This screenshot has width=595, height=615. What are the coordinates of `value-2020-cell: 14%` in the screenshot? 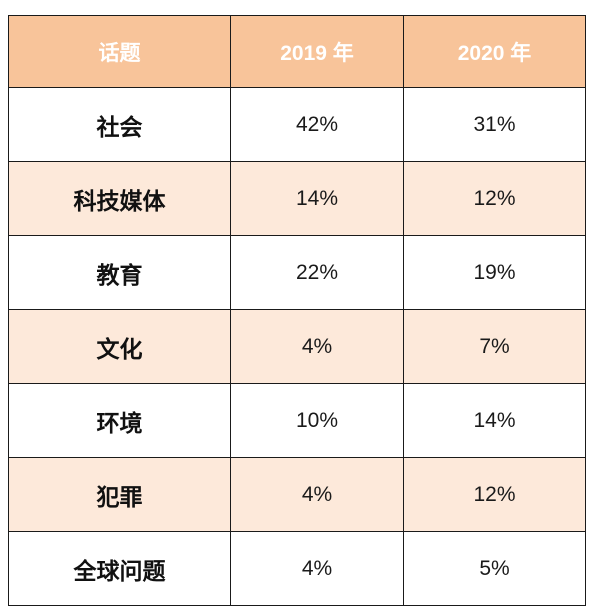 It's located at (494, 420).